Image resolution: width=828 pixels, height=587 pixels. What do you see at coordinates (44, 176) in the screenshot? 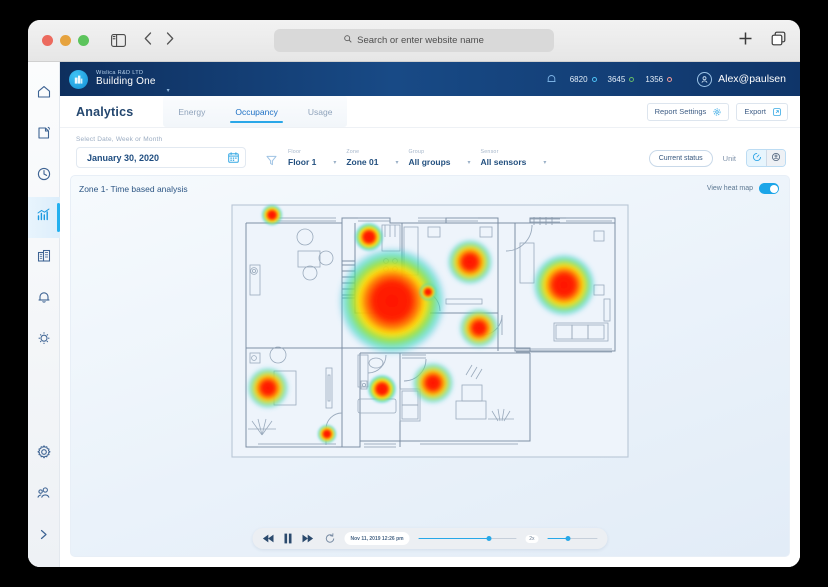
I see `sidebar-item-schedule` at bounding box center [44, 176].